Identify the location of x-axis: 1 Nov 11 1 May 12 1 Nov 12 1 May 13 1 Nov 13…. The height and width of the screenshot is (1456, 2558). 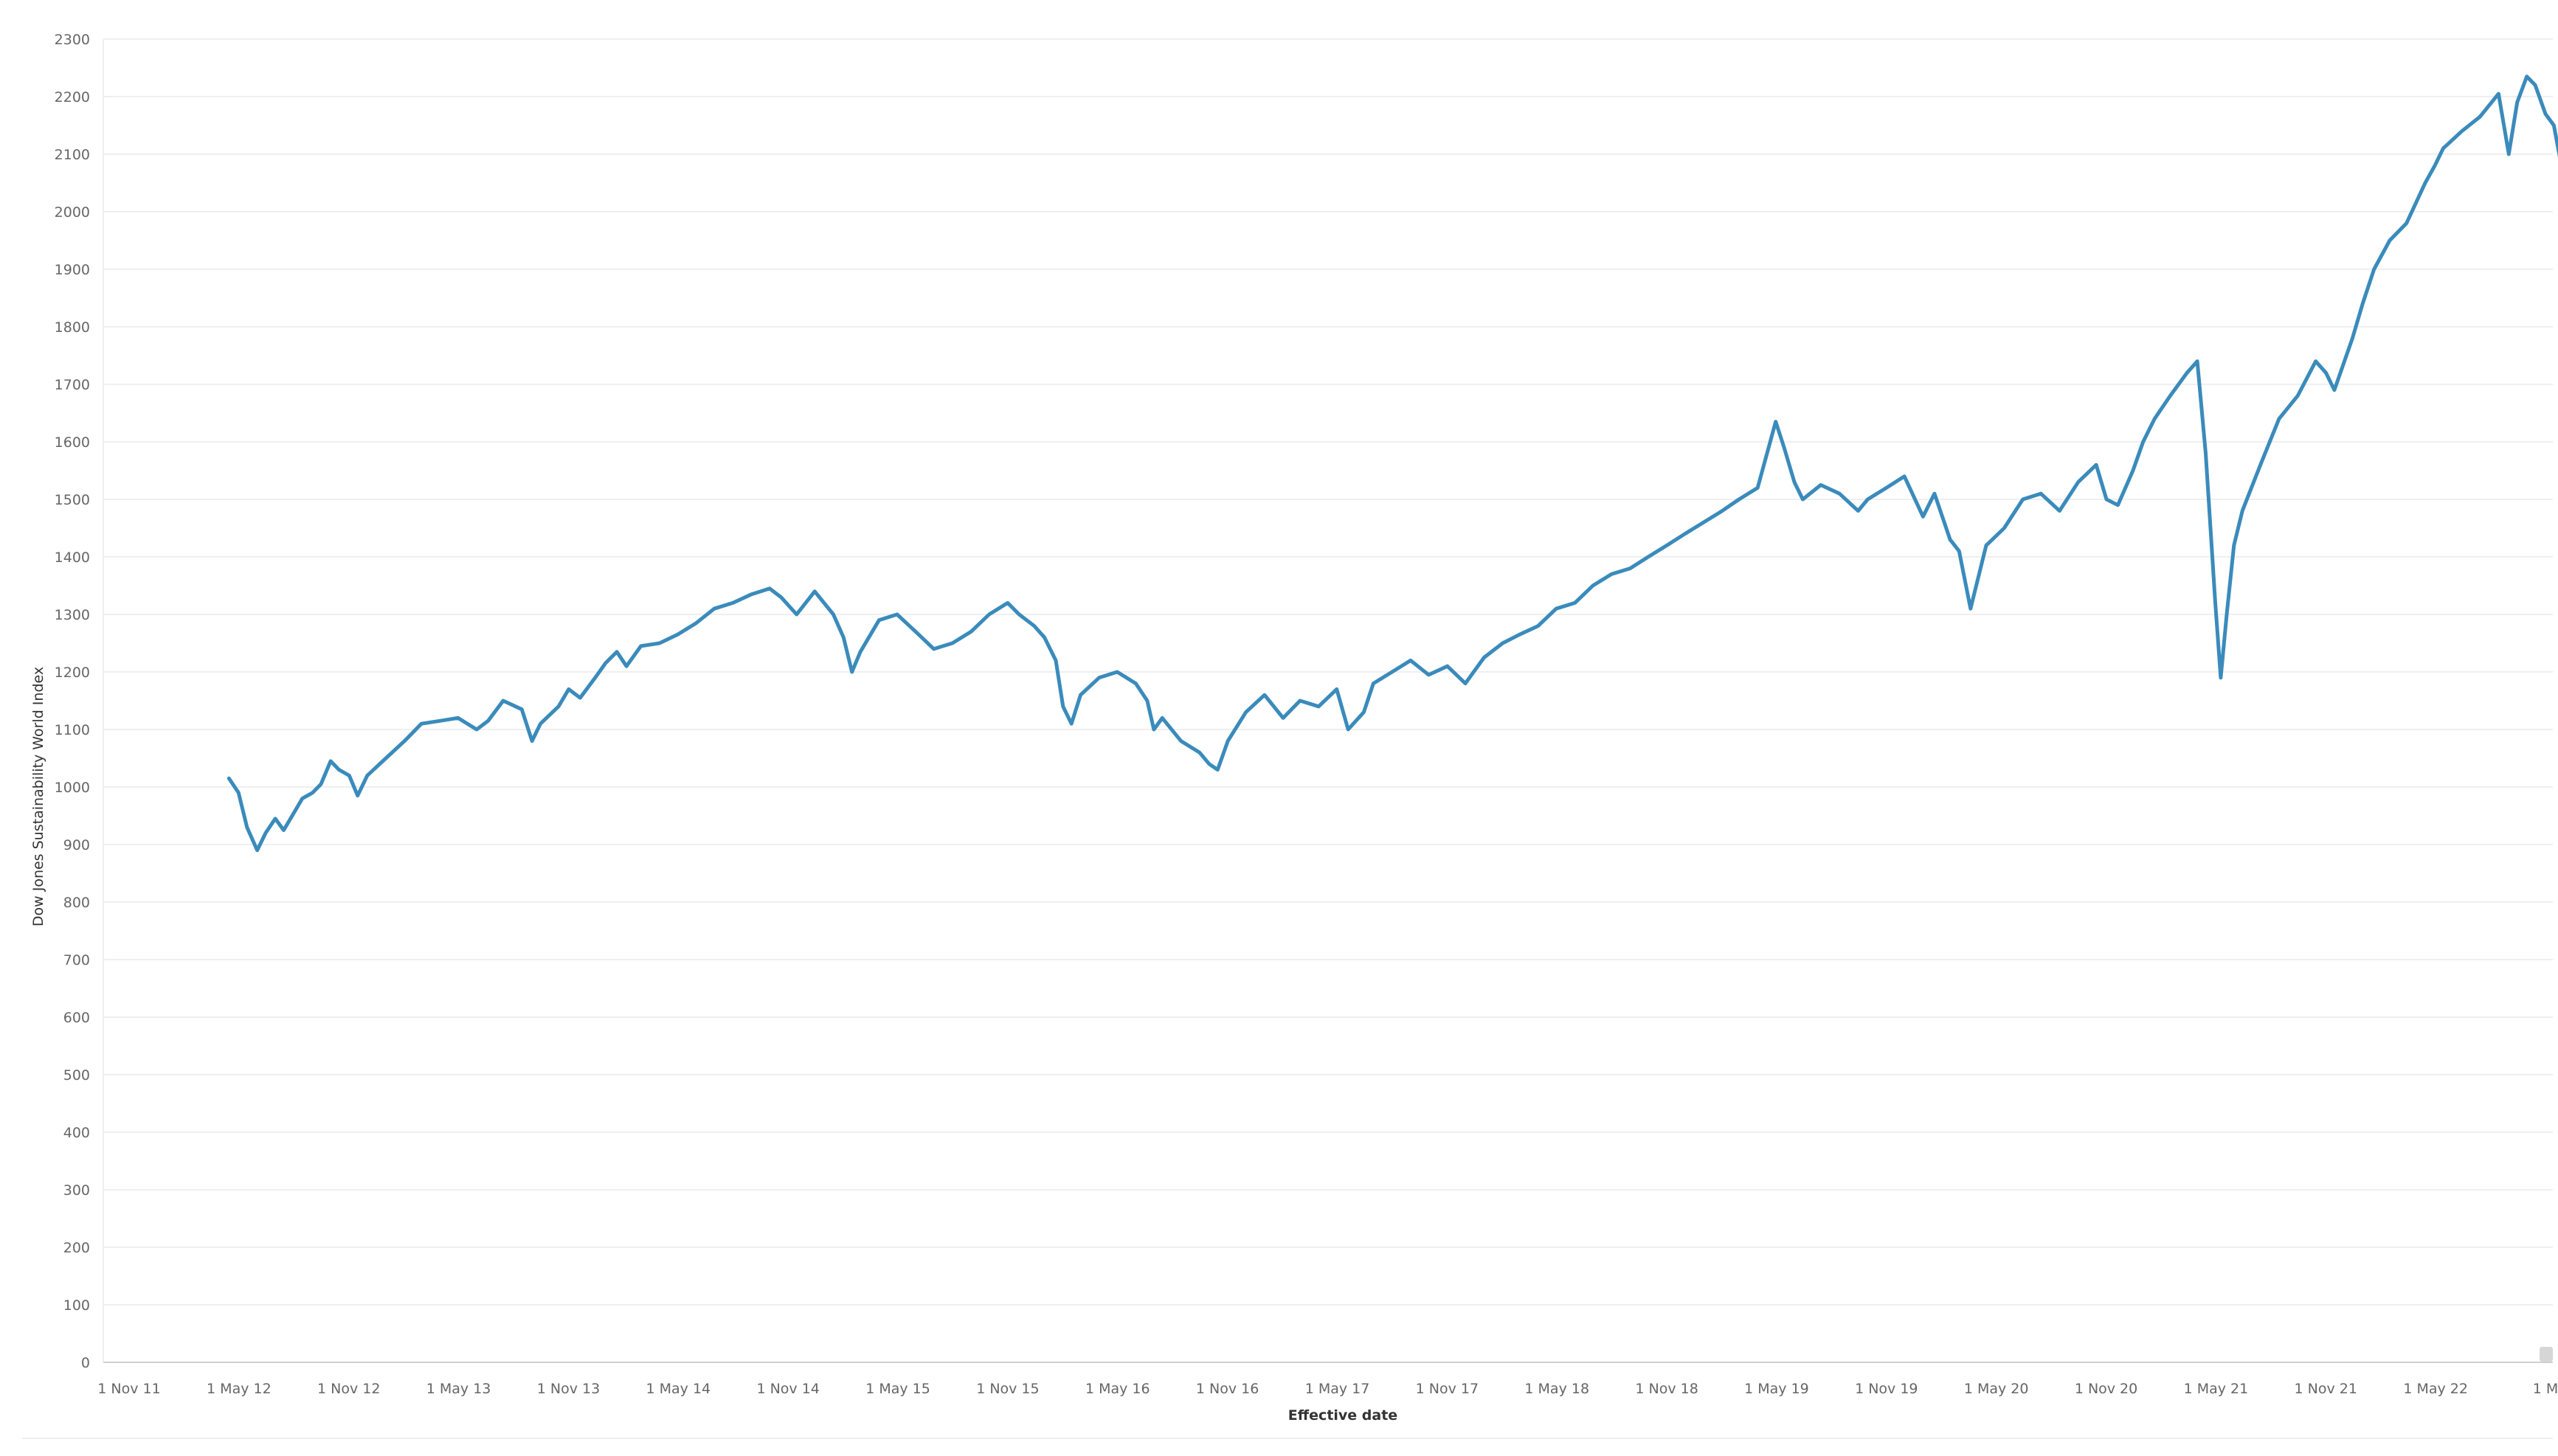
(1328, 1389).